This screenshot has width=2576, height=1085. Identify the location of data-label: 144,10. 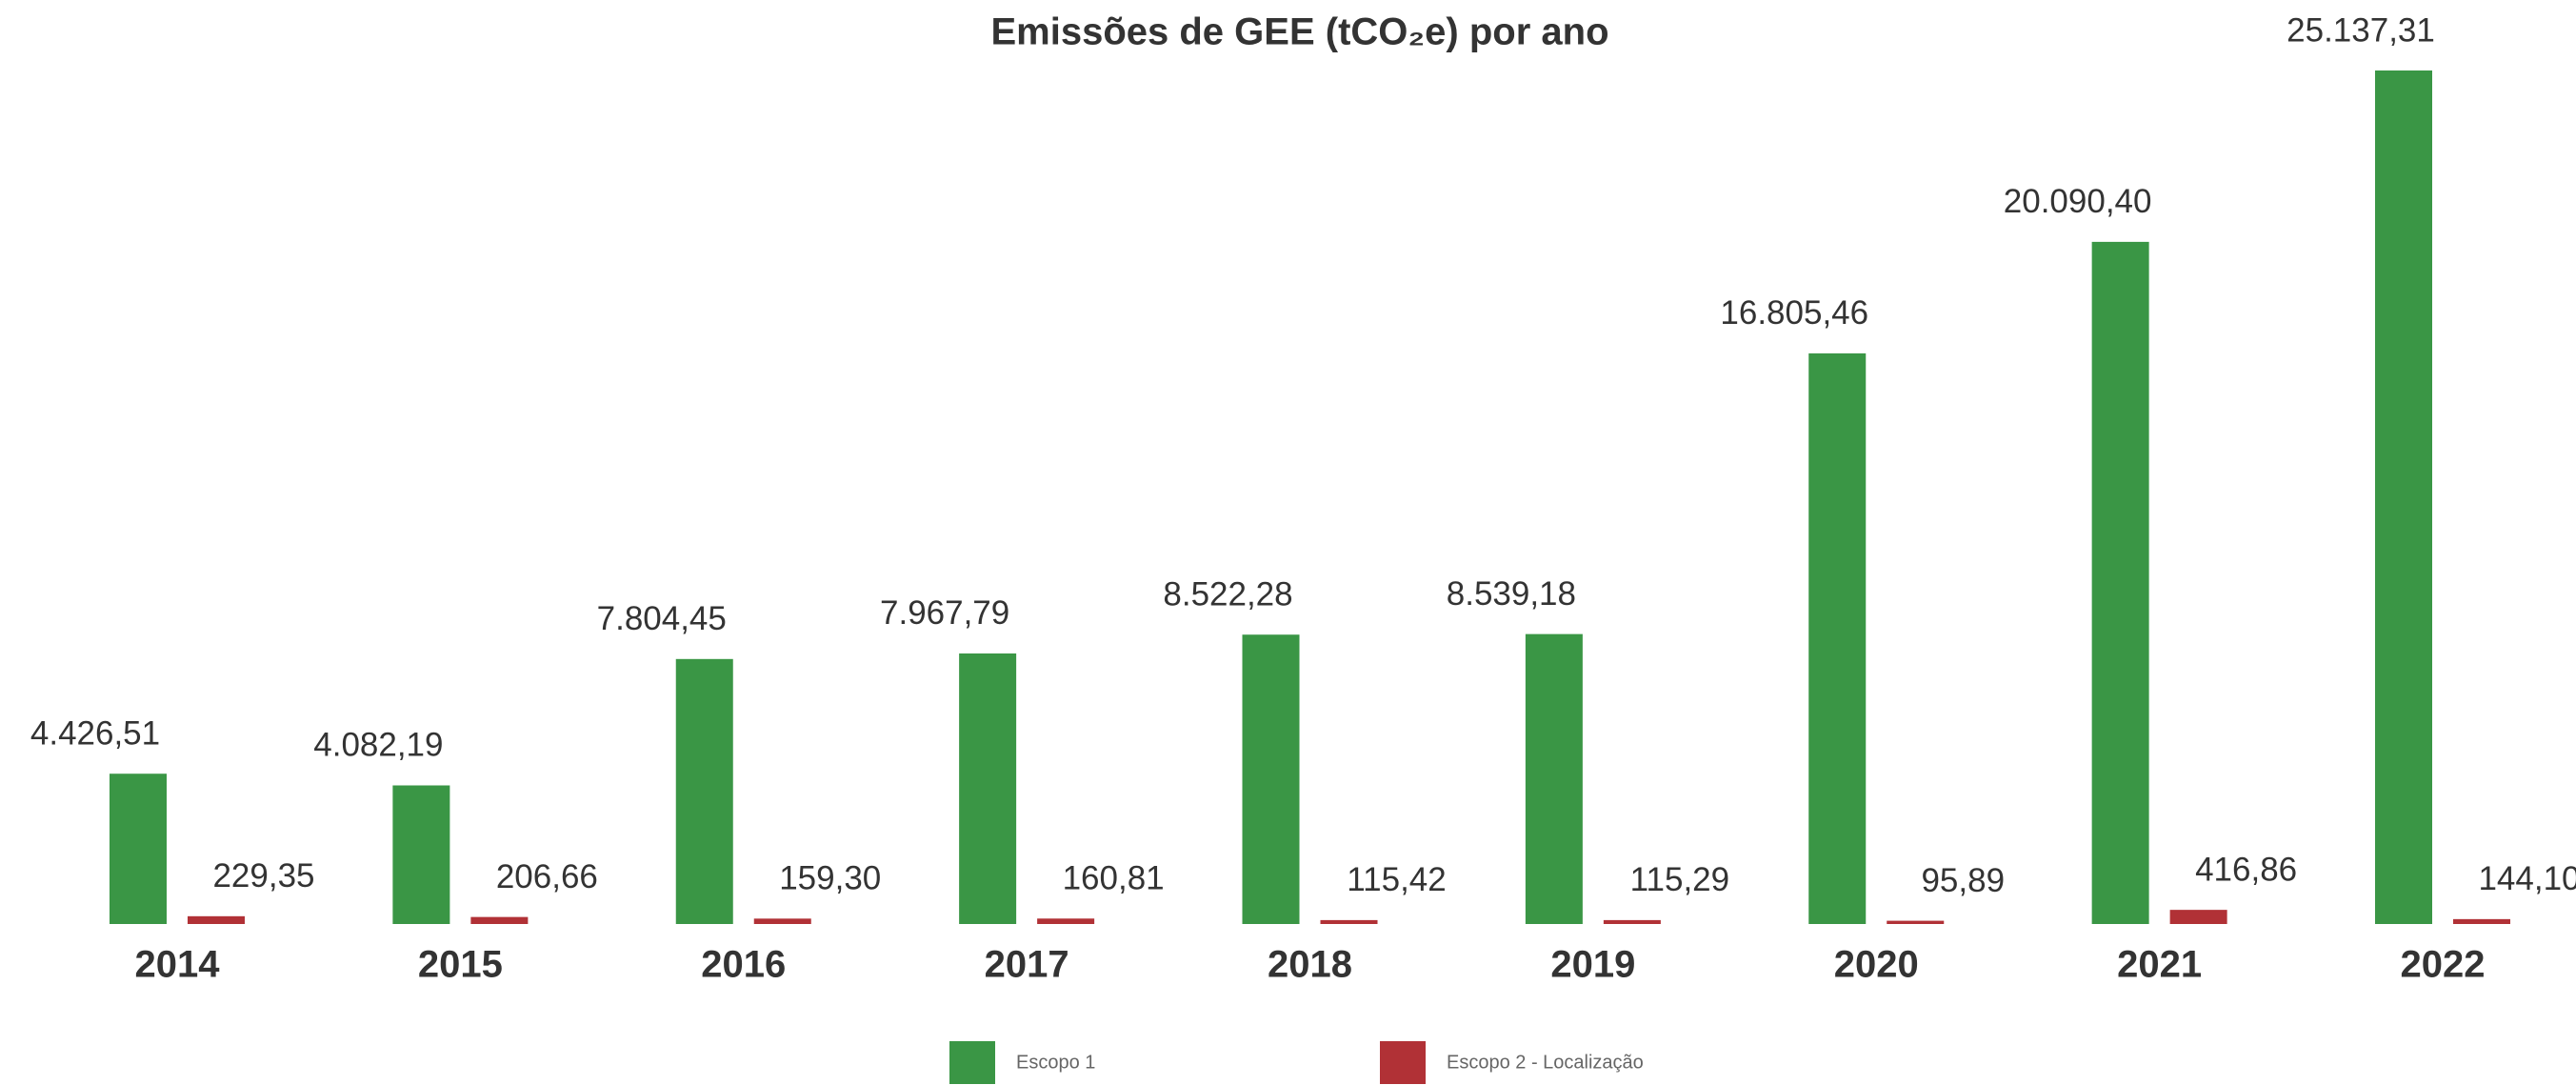
(2527, 879).